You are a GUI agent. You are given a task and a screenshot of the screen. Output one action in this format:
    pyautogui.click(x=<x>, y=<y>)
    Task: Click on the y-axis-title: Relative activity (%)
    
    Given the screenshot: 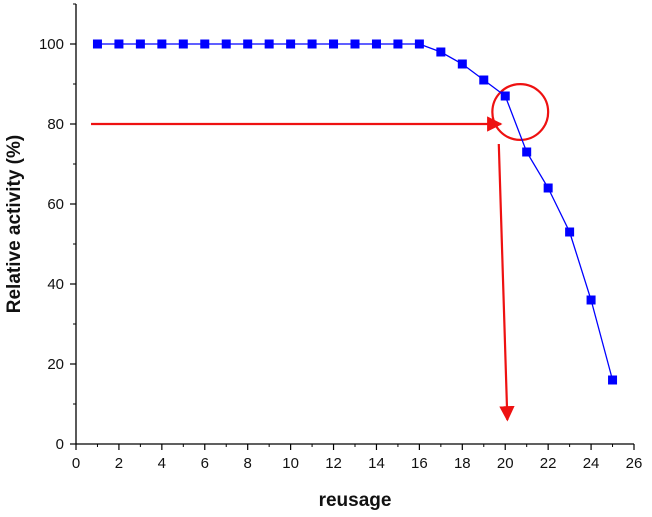 What is the action you would take?
    pyautogui.click(x=14, y=224)
    